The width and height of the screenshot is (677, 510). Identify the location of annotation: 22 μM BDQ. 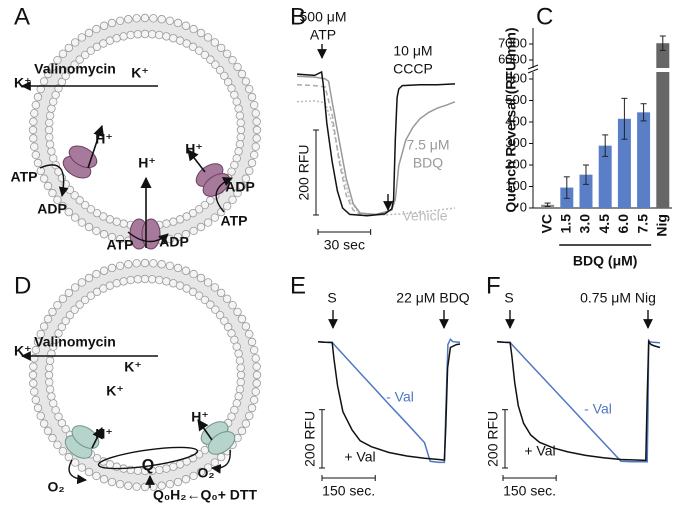
(433, 298).